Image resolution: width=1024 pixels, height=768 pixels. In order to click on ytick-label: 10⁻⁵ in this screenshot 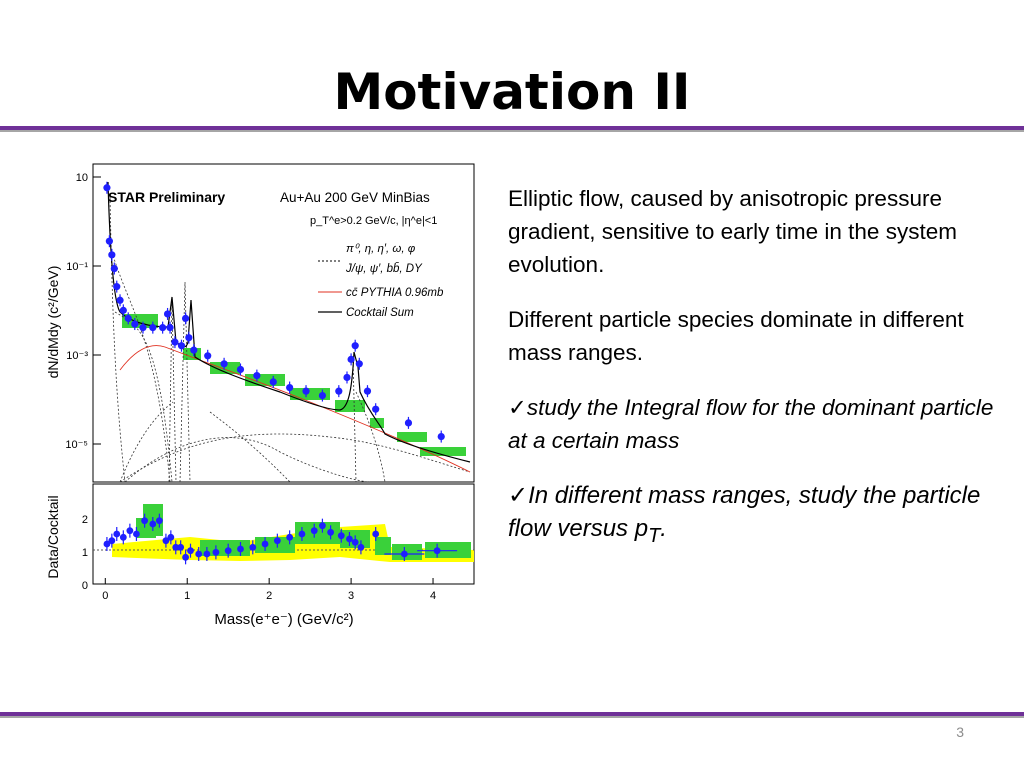, I will do `click(76, 445)`.